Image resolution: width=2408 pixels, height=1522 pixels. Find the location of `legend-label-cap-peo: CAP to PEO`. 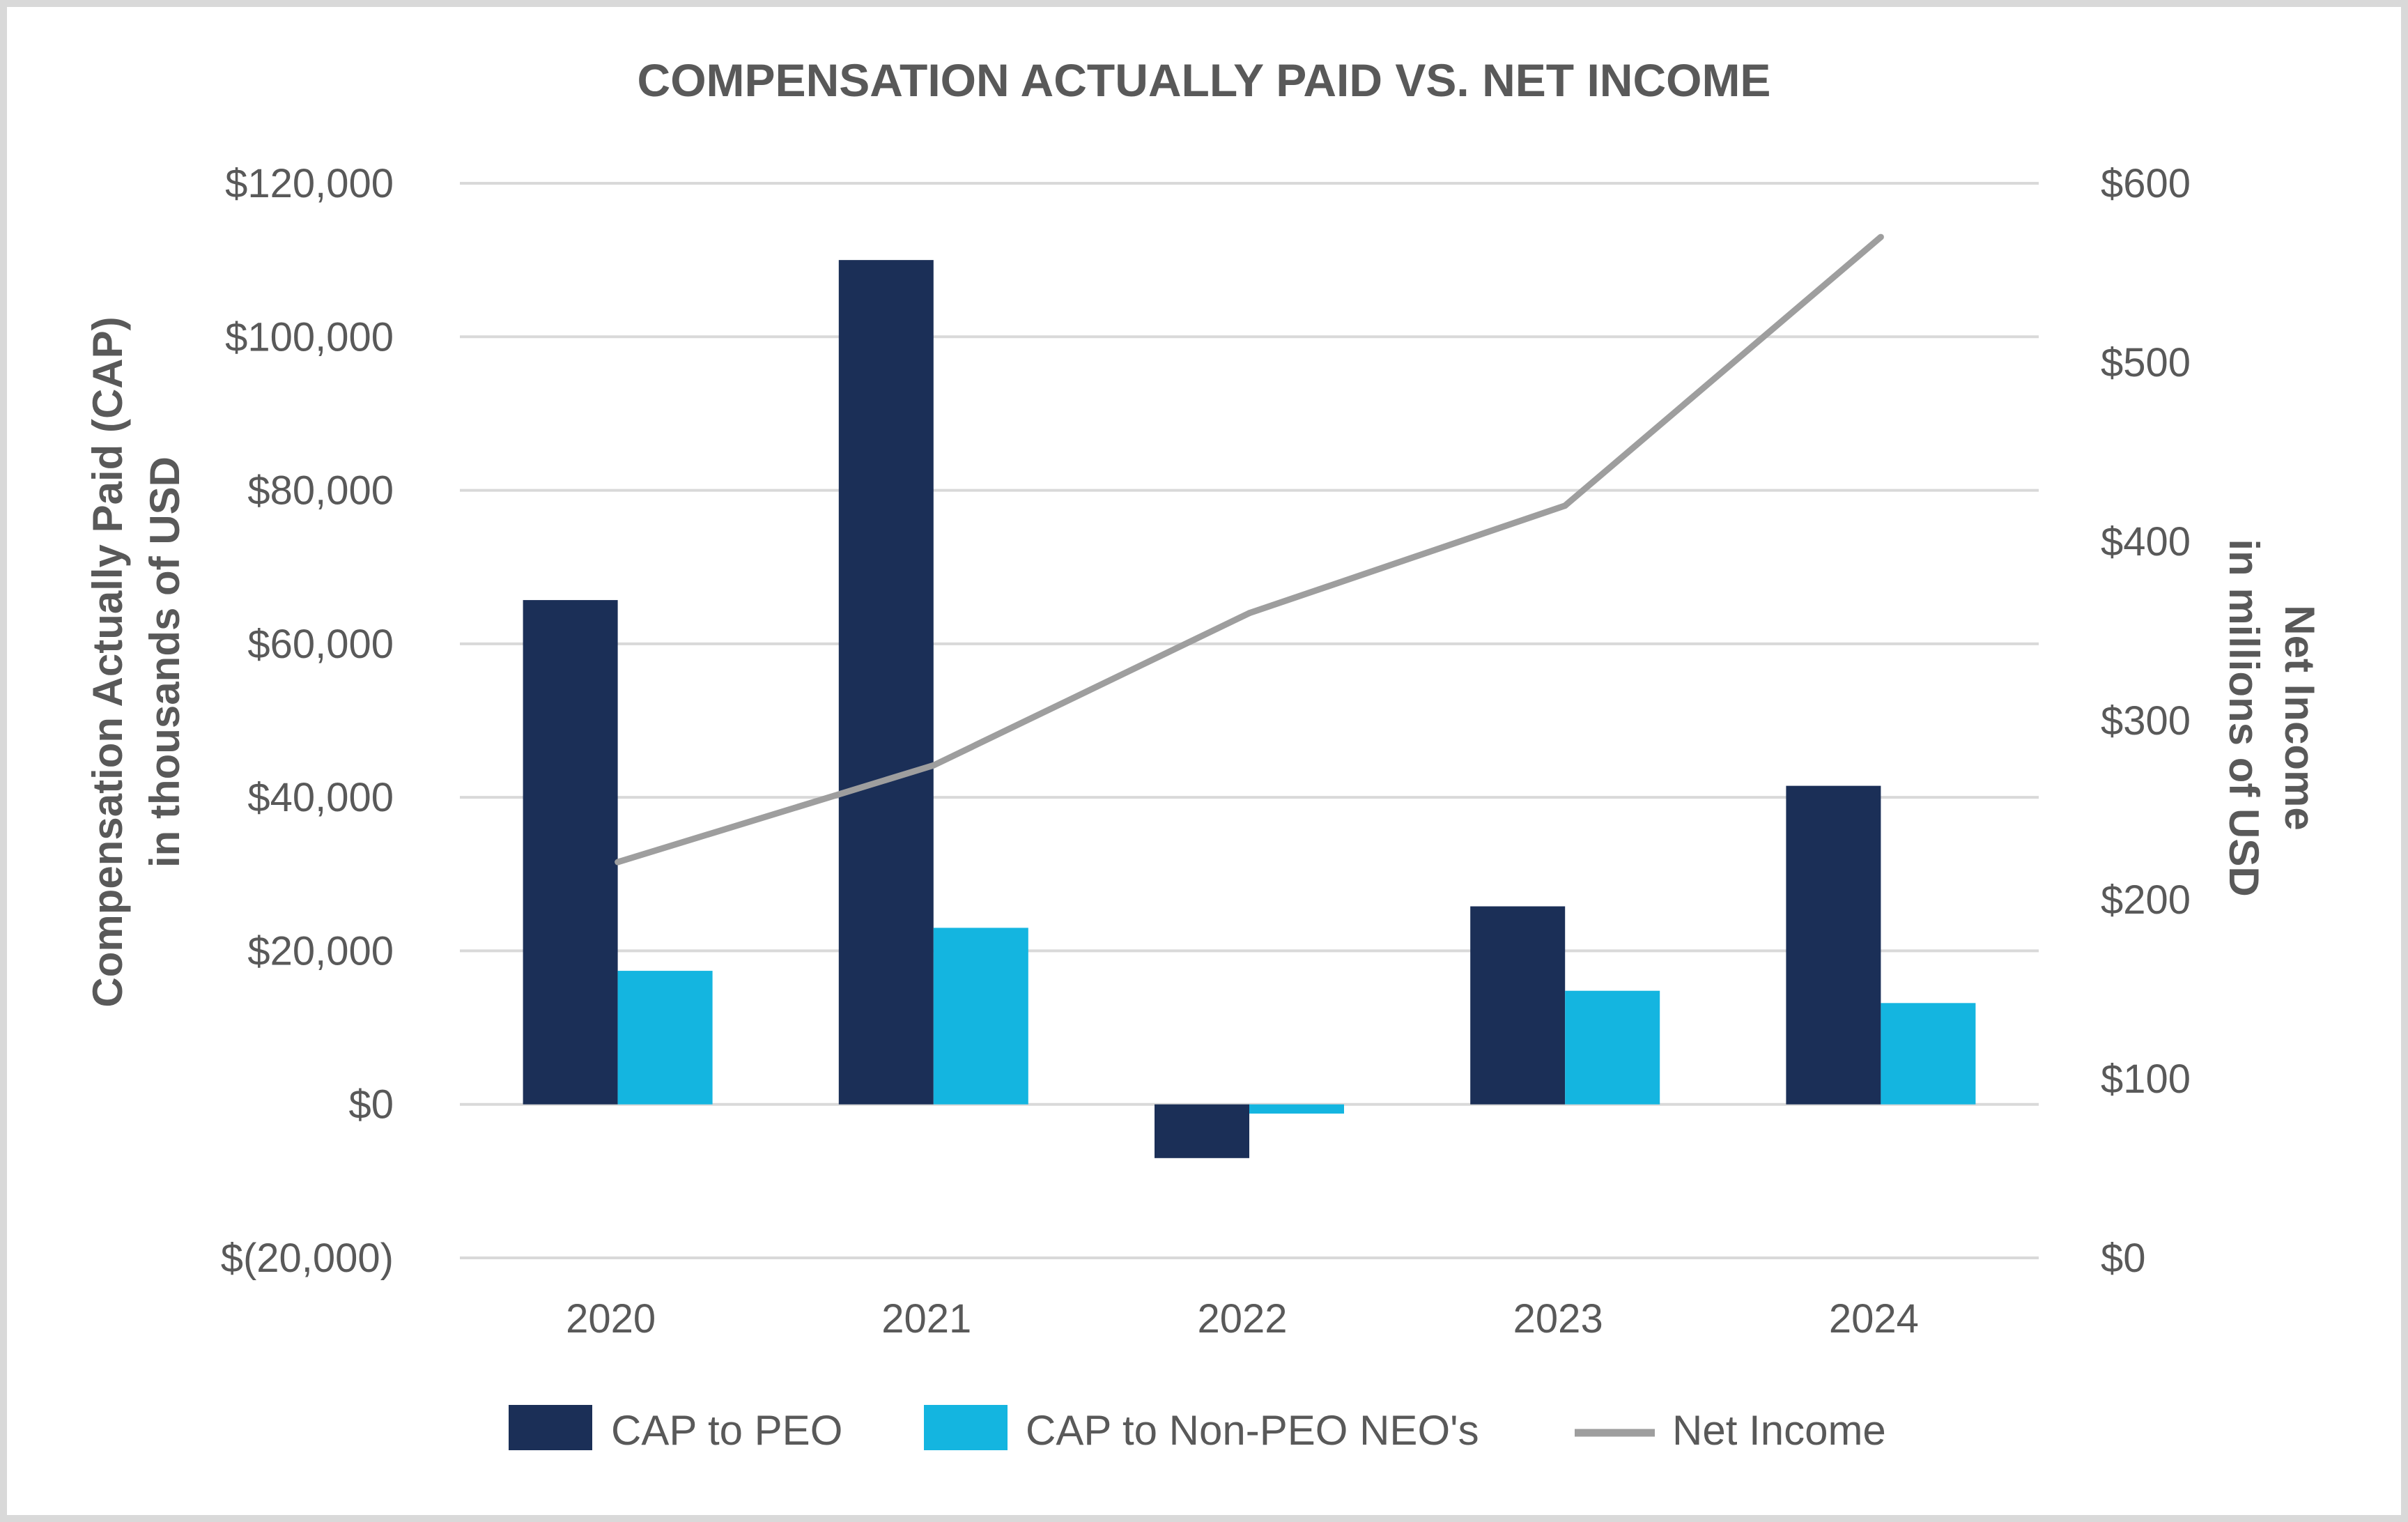

legend-label-cap-peo: CAP to PEO is located at coordinates (727, 1430).